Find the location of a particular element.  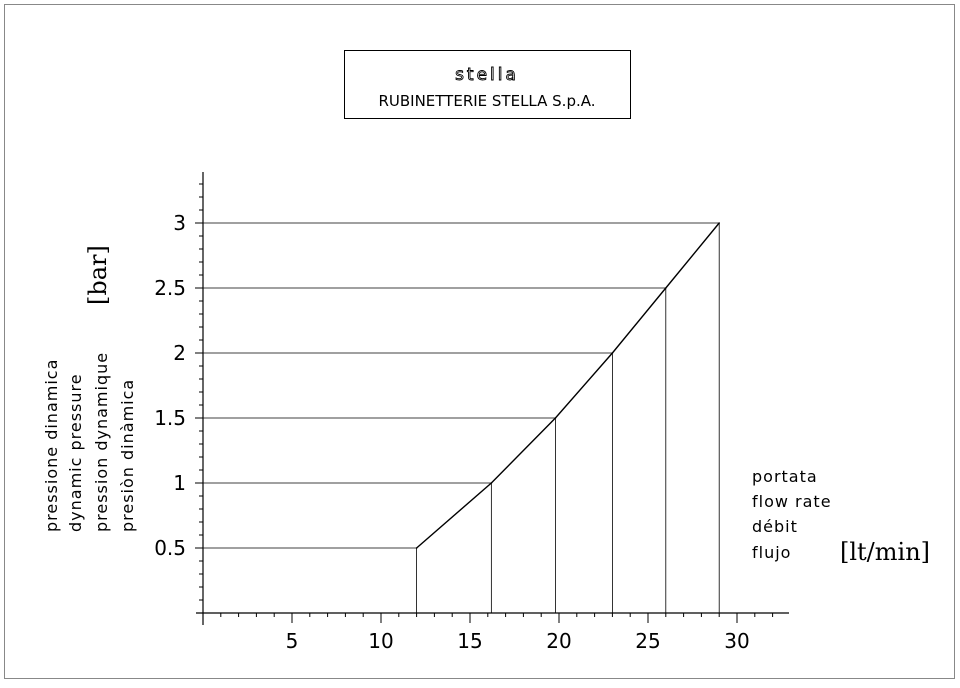

header-border is located at coordinates (487, 84).